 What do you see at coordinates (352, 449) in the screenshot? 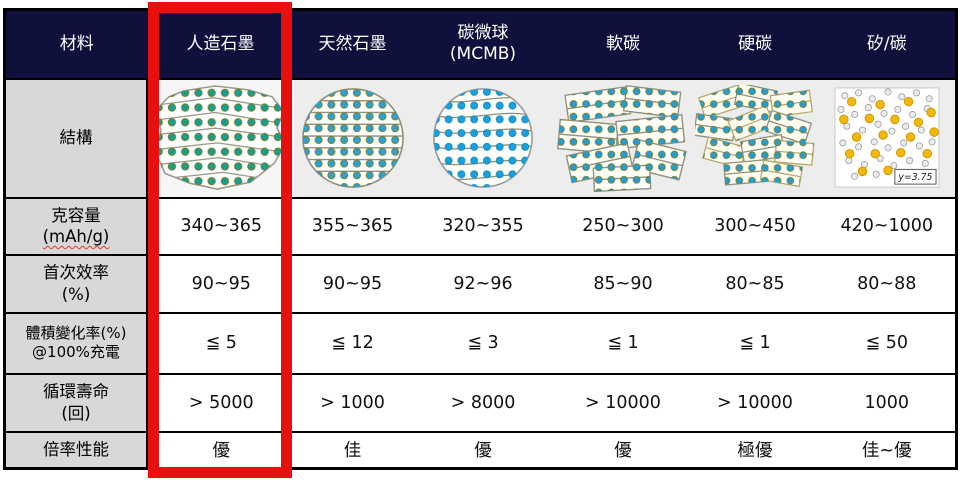
I see `rate-performance-natural-graphite: 佳` at bounding box center [352, 449].